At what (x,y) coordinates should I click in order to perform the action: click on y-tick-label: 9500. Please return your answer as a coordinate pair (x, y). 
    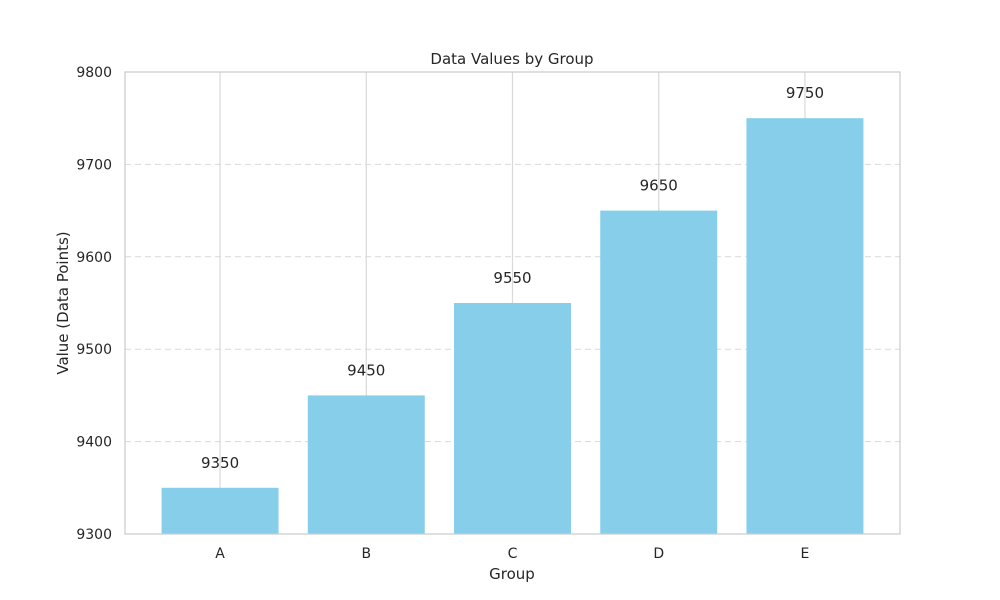
    Looking at the image, I should click on (94, 350).